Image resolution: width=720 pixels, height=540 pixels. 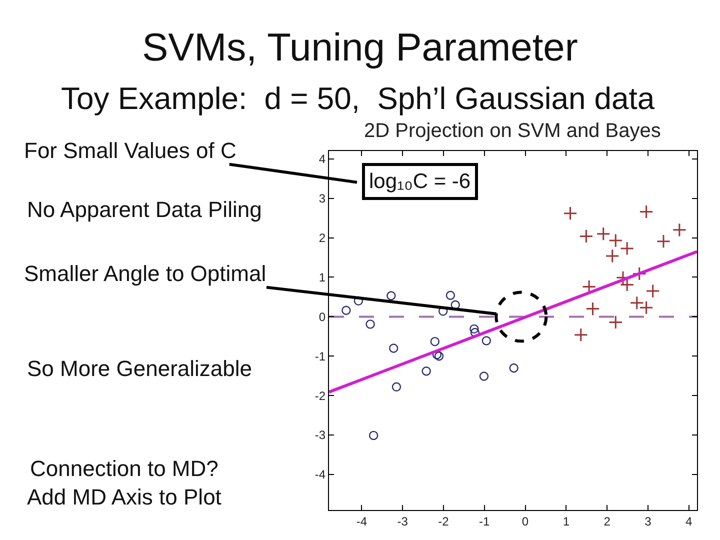 I want to click on x-tick-label: 2, so click(x=607, y=521).